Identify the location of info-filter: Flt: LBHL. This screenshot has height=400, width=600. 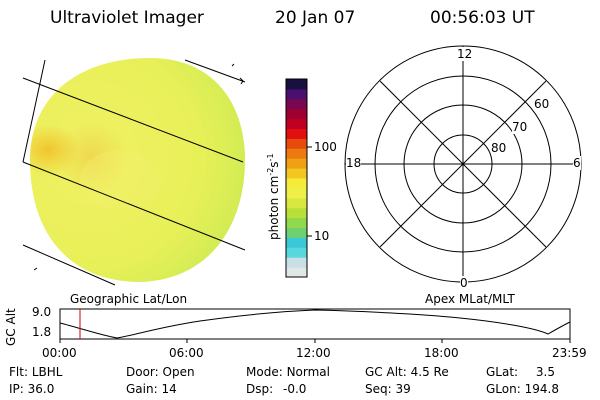
(36, 372).